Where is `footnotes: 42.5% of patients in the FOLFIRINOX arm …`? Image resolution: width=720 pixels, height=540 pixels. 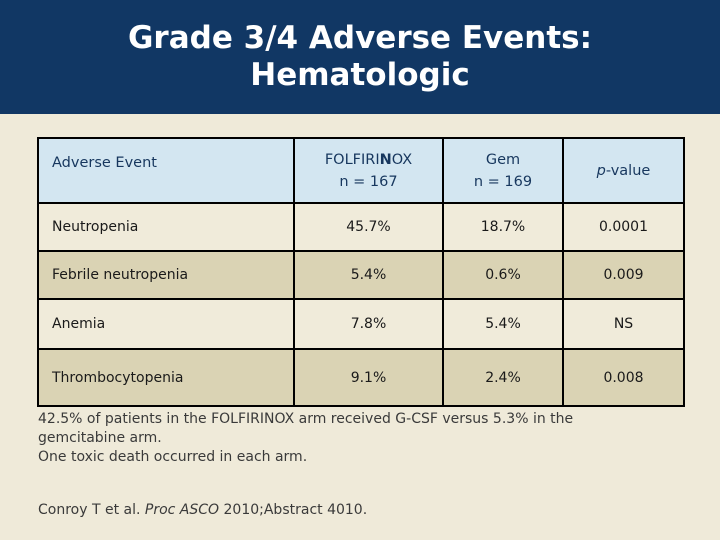
footnotes: 42.5% of patients in the FOLFIRINOX arm … is located at coordinates (349, 438).